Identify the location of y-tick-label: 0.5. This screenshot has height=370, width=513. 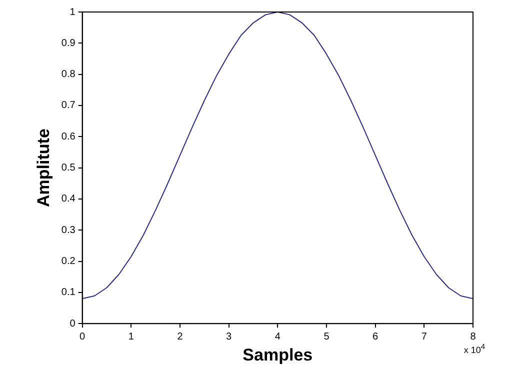
(68, 168).